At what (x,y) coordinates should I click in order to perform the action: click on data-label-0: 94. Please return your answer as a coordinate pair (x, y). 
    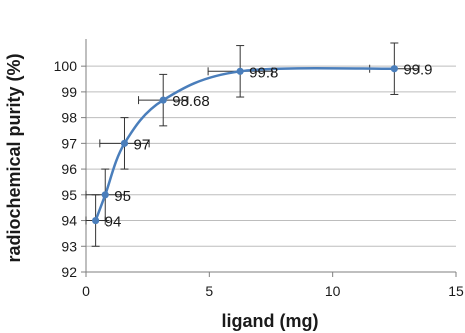
    Looking at the image, I should click on (113, 222).